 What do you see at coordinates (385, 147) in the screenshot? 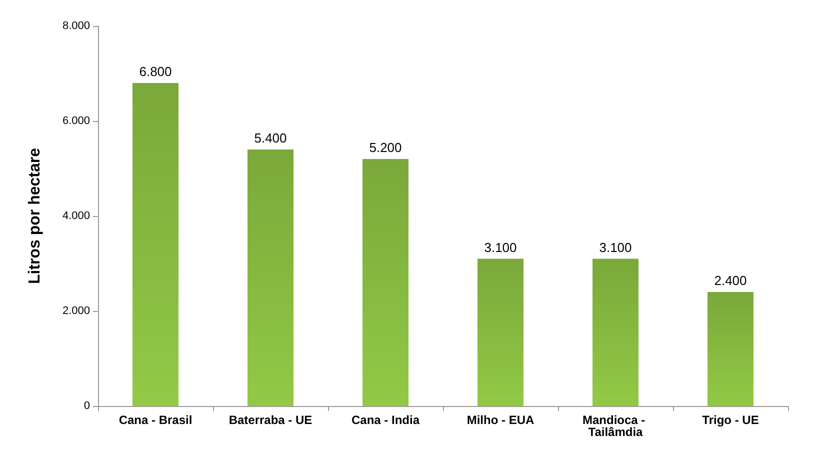
I see `data-label: 5.200` at bounding box center [385, 147].